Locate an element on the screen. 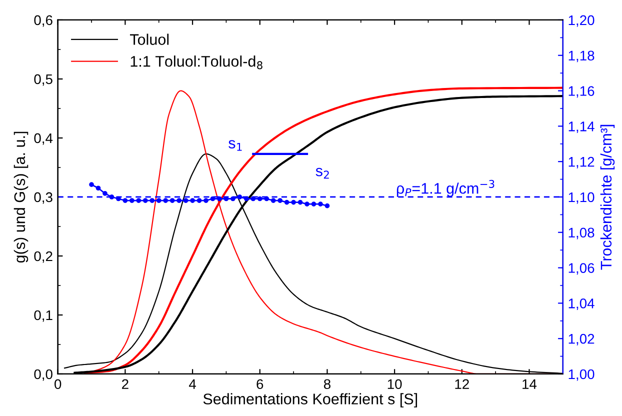 Image resolution: width=622 pixels, height=416 pixels. y2-tick-label: 1,04 is located at coordinates (581, 304).